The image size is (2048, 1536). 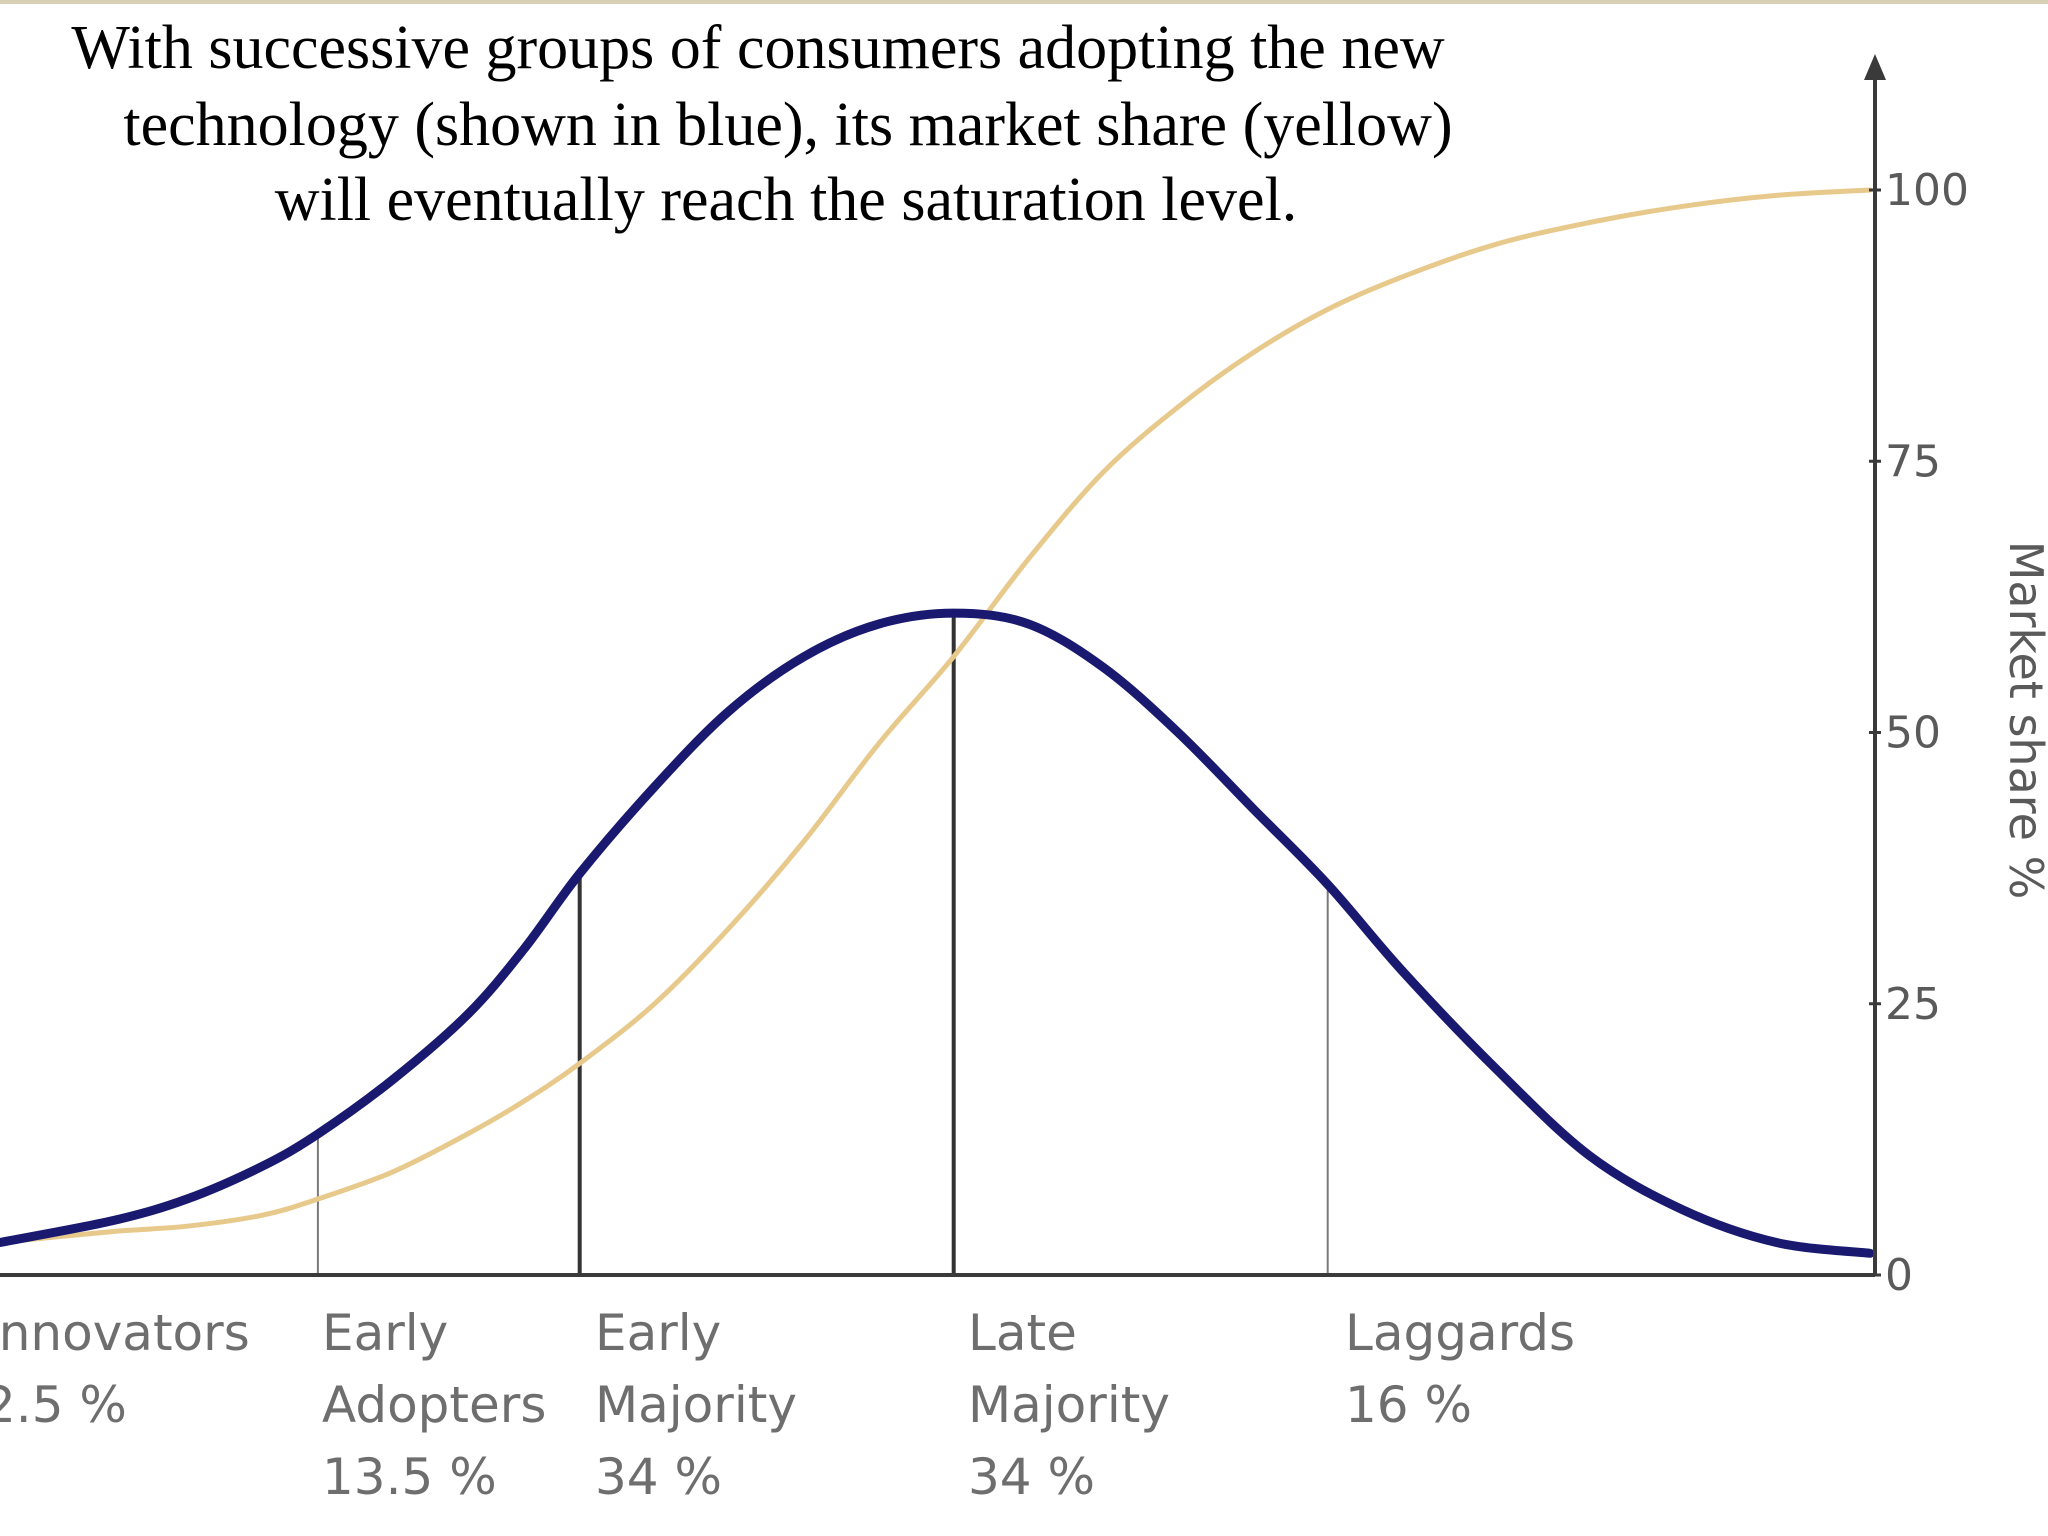 What do you see at coordinates (1927, 190) in the screenshot?
I see `y-tick-label: 100` at bounding box center [1927, 190].